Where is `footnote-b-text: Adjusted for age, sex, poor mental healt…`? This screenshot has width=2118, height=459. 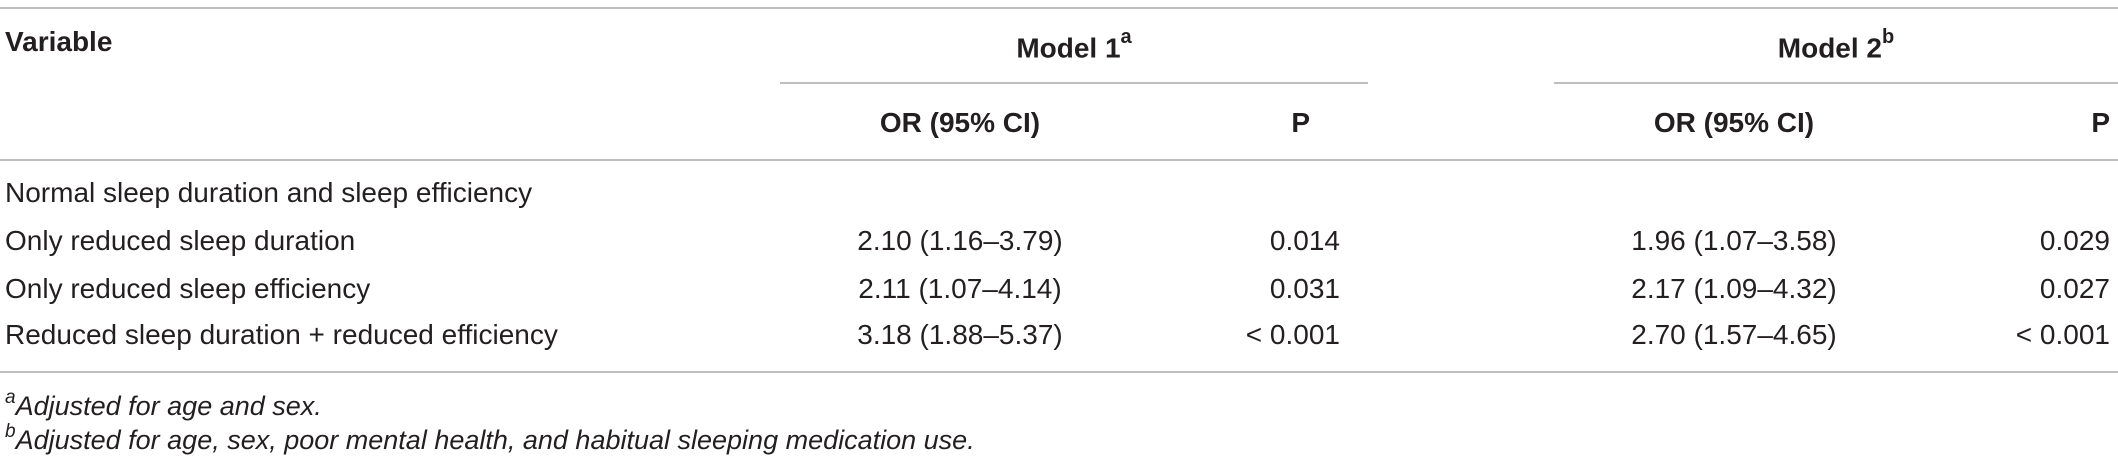 footnote-b-text: Adjusted for age, sex, poor mental healt… is located at coordinates (495, 440).